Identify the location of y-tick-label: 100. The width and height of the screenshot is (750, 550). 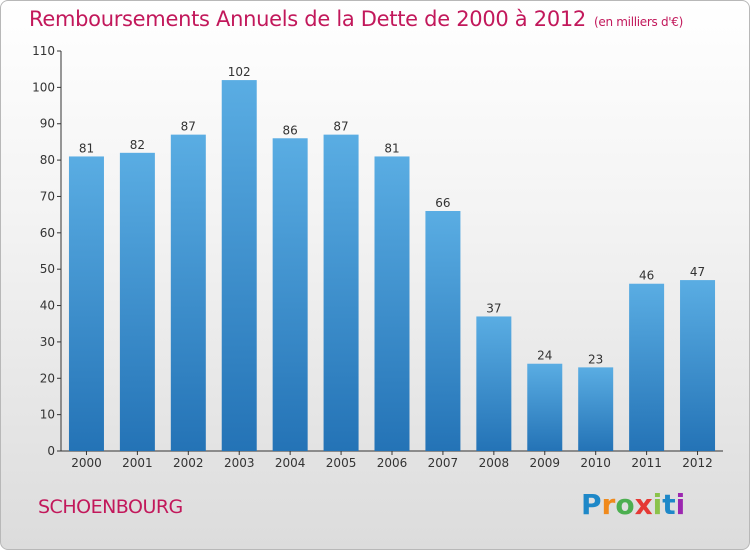
(43, 87).